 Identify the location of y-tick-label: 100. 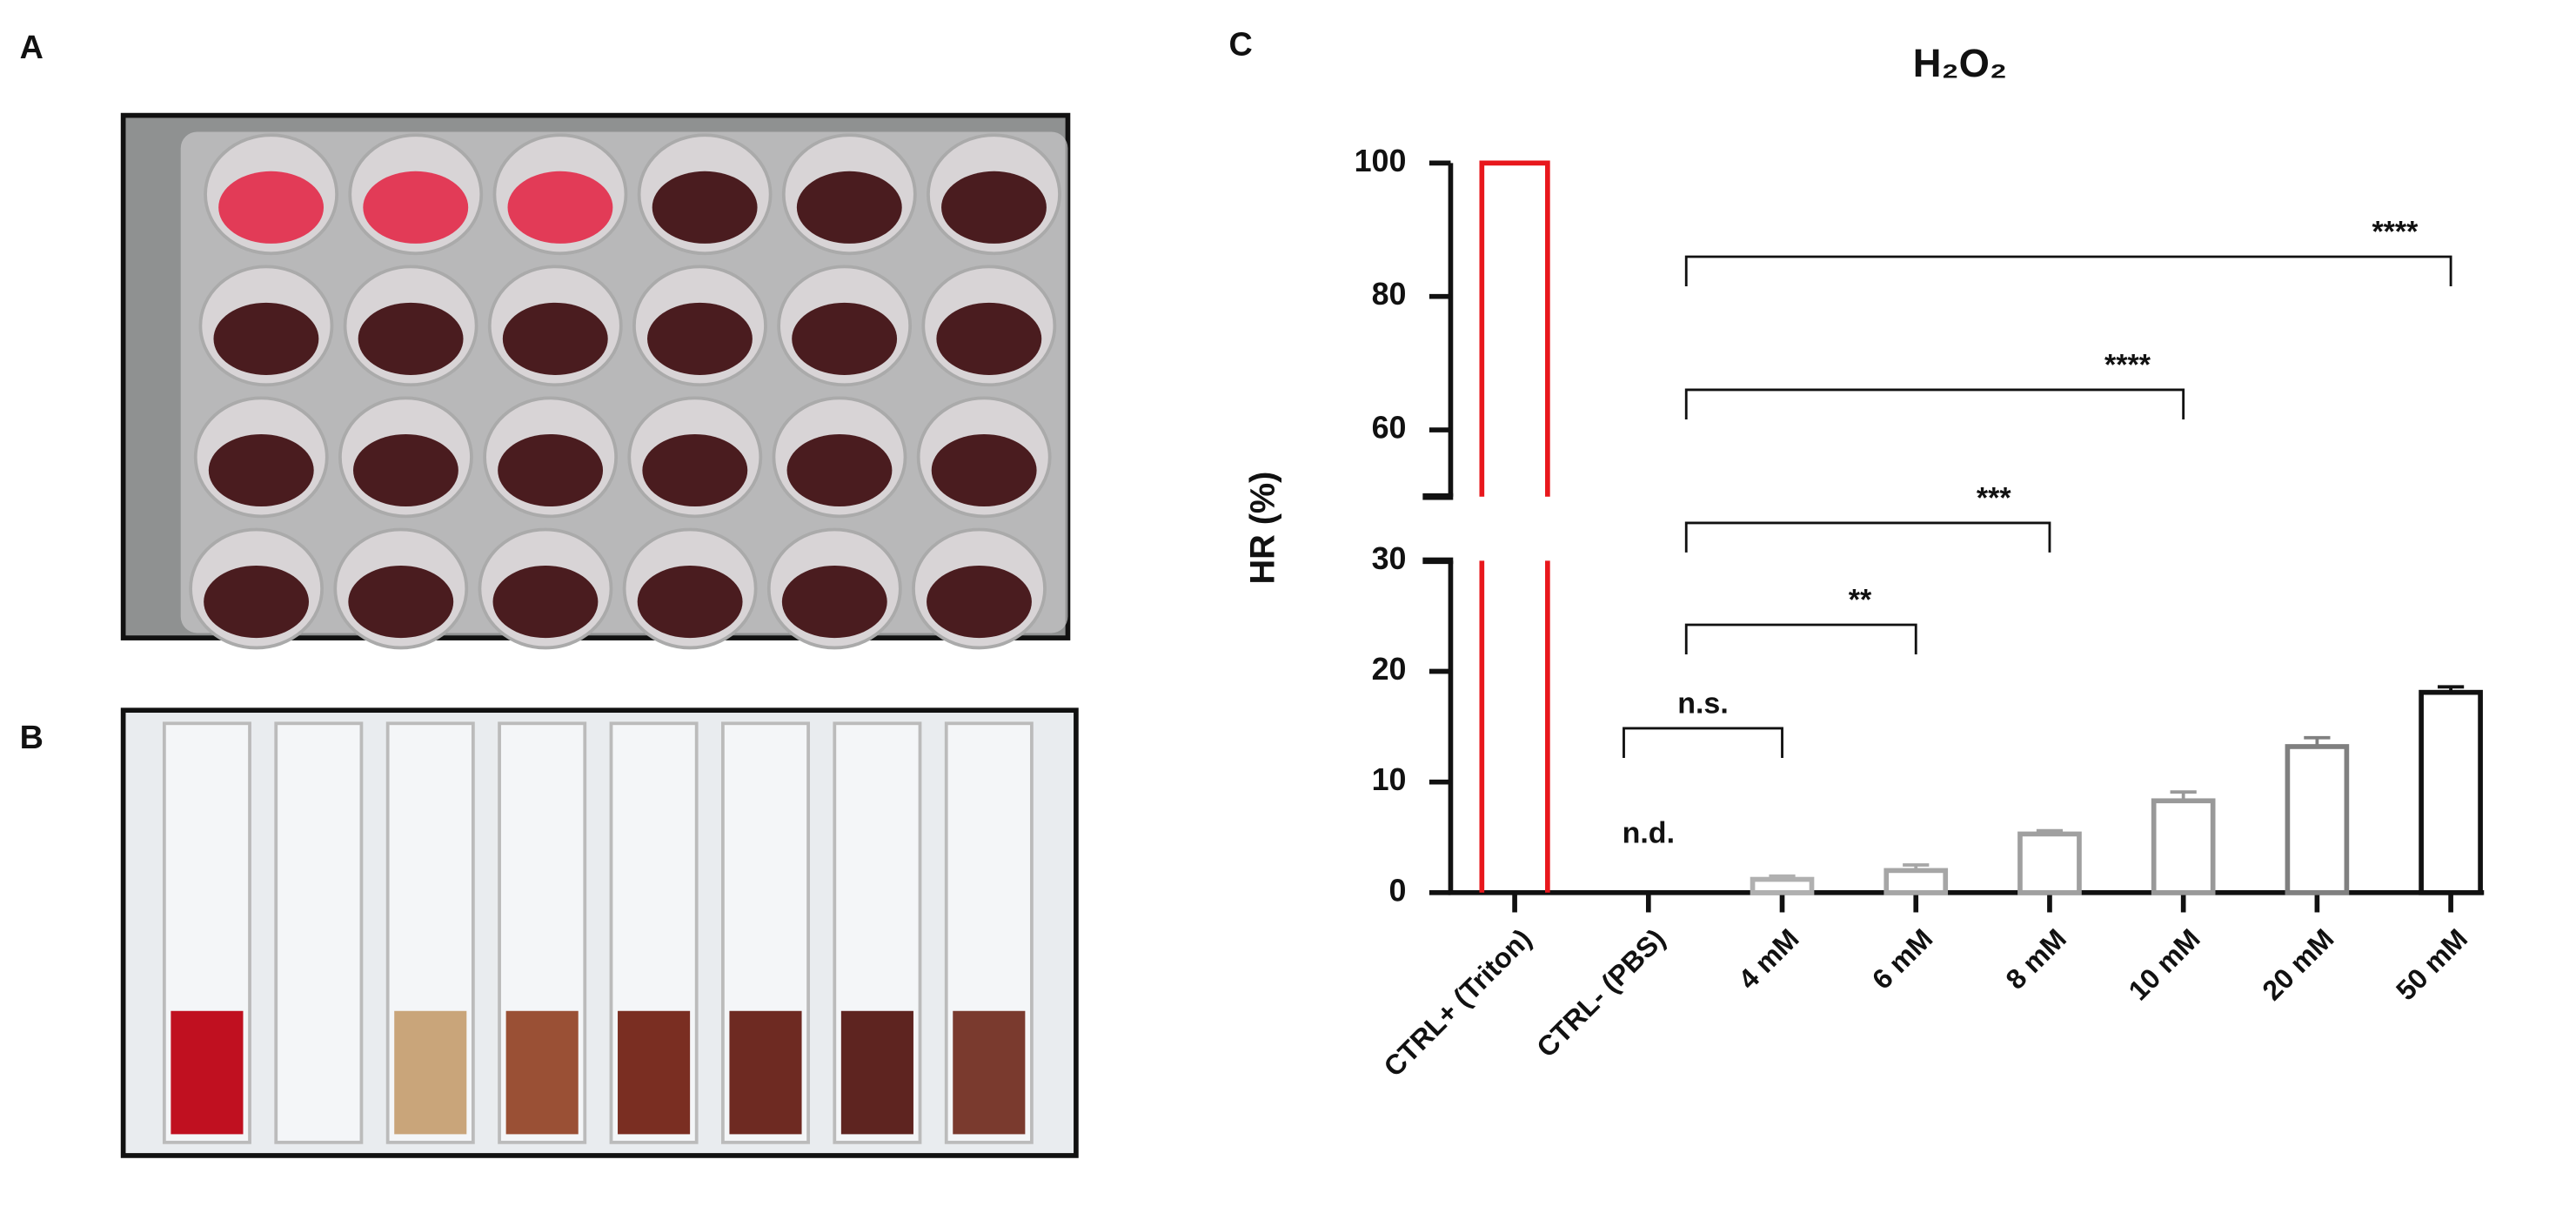
(1381, 161).